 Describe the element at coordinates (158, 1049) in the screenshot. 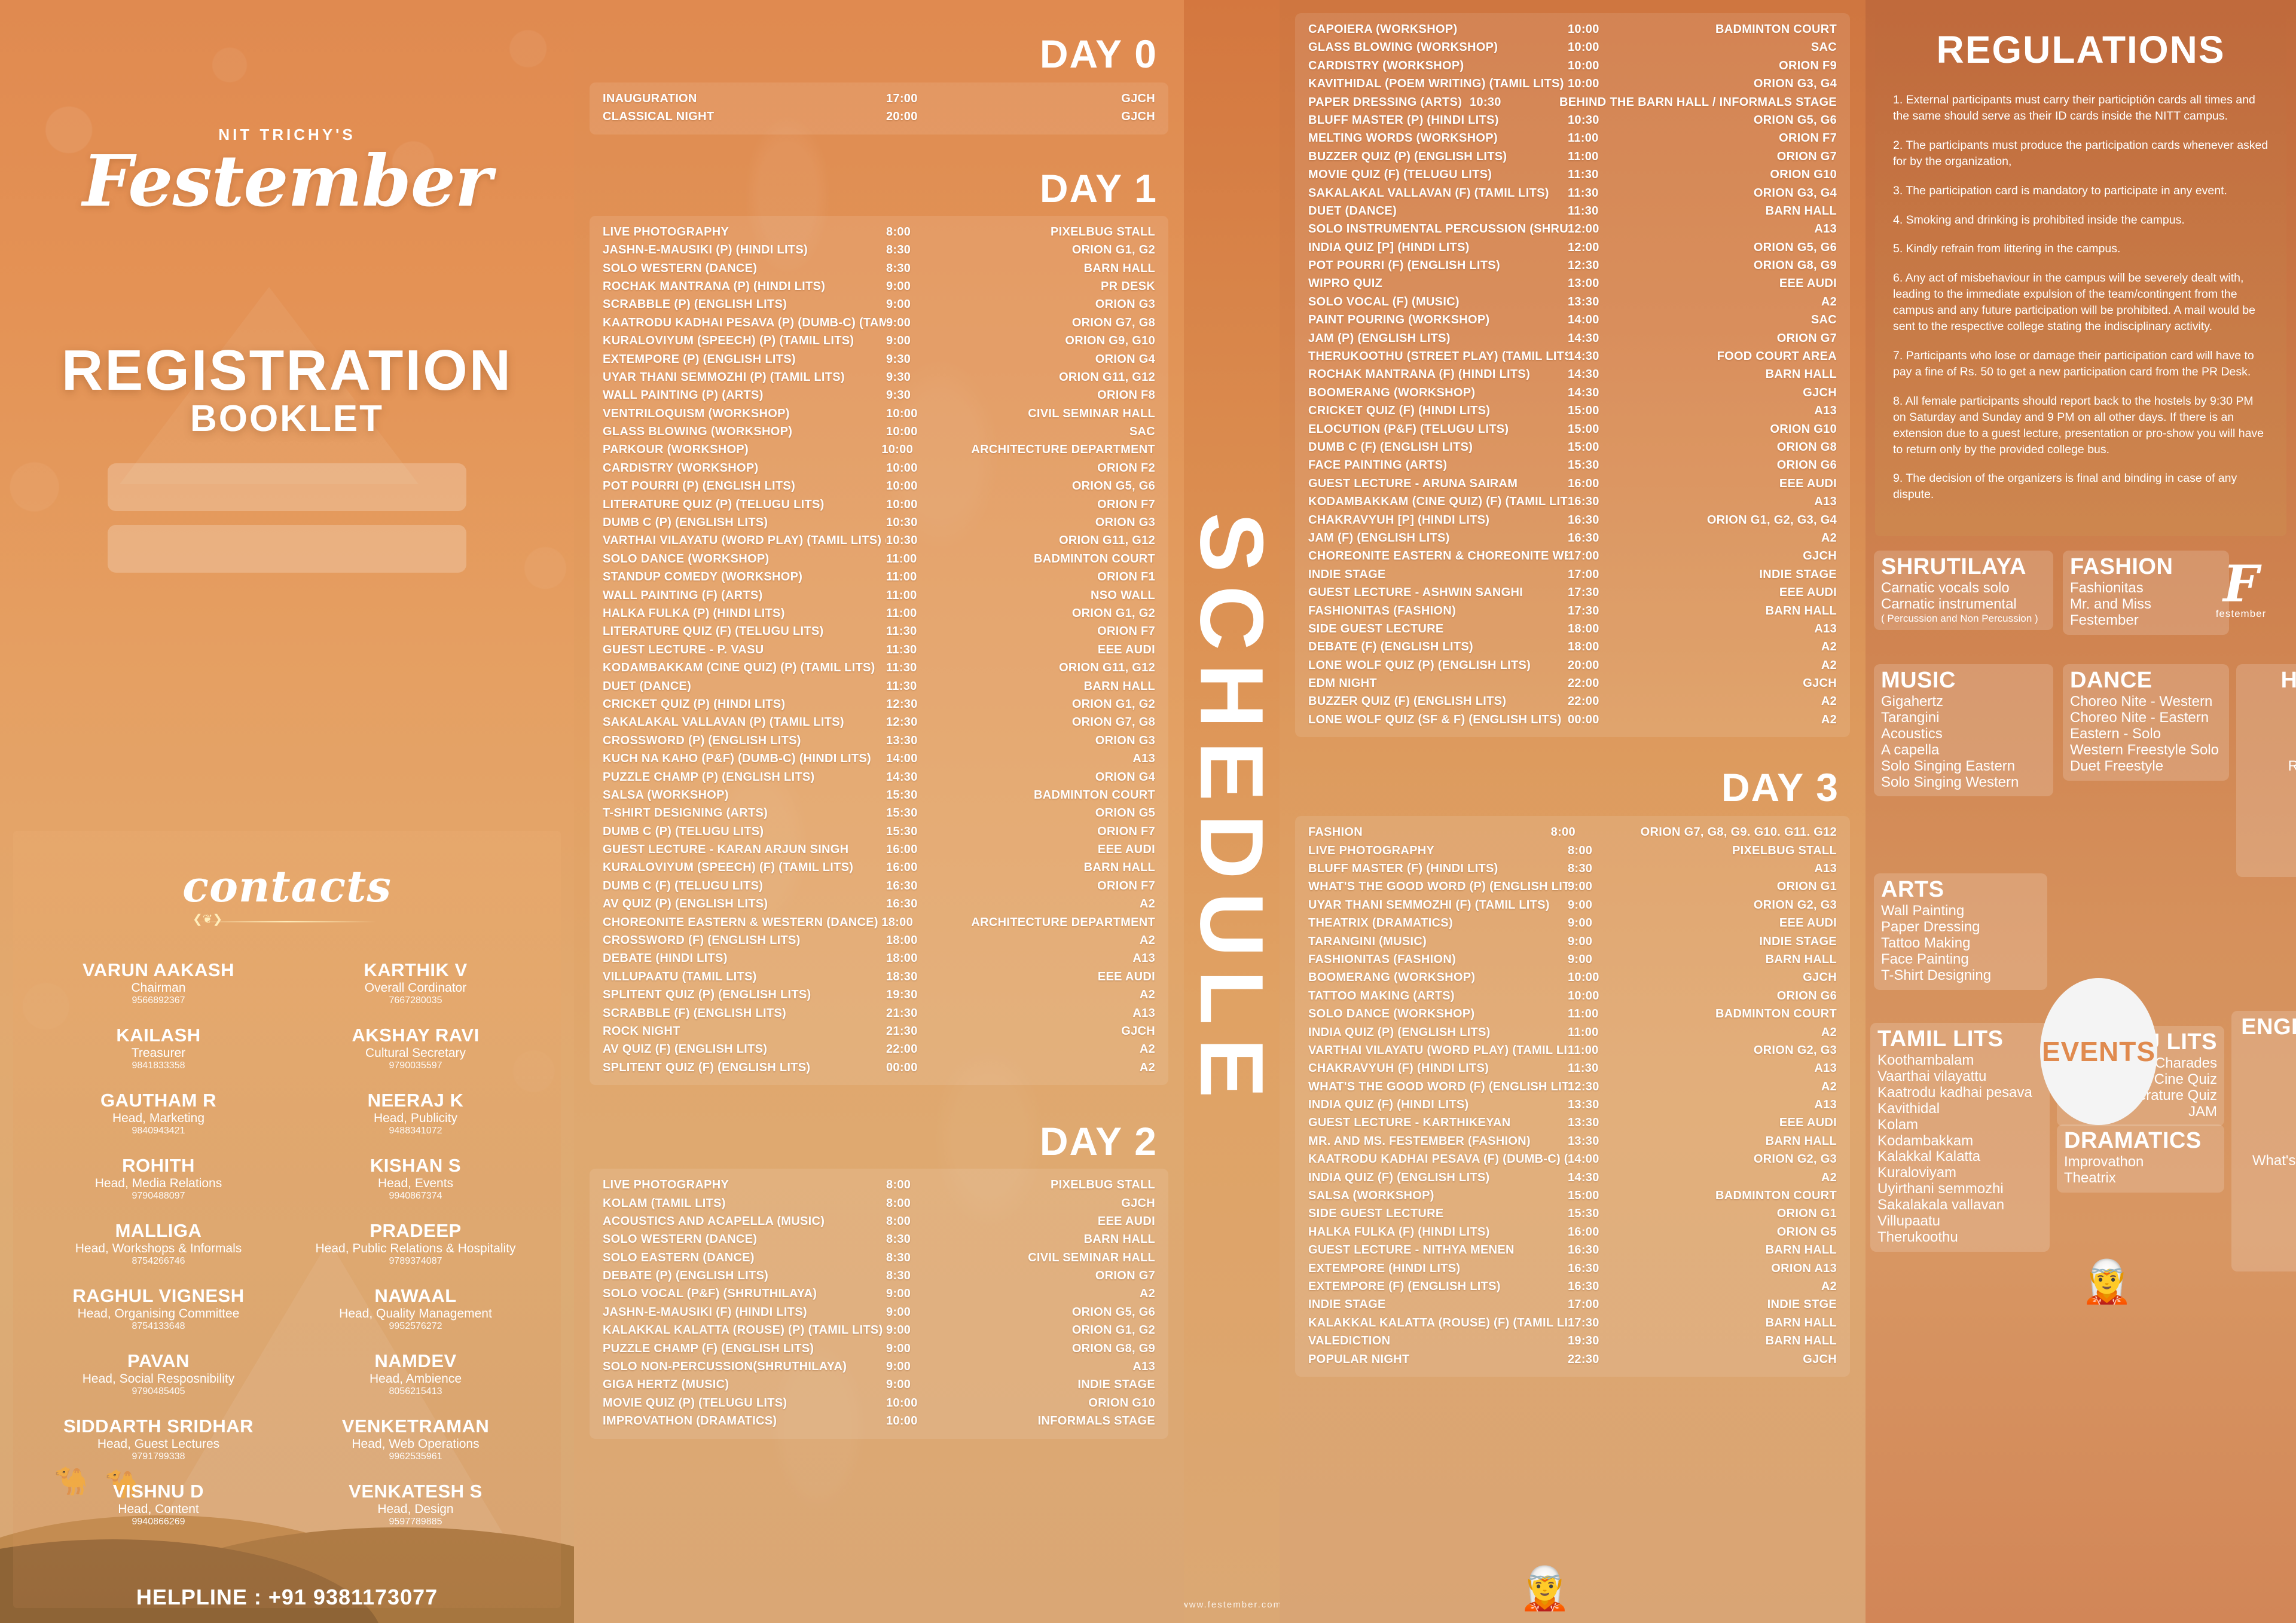

I see `contact-card: KAILASH Treasurer 9841833358` at that location.